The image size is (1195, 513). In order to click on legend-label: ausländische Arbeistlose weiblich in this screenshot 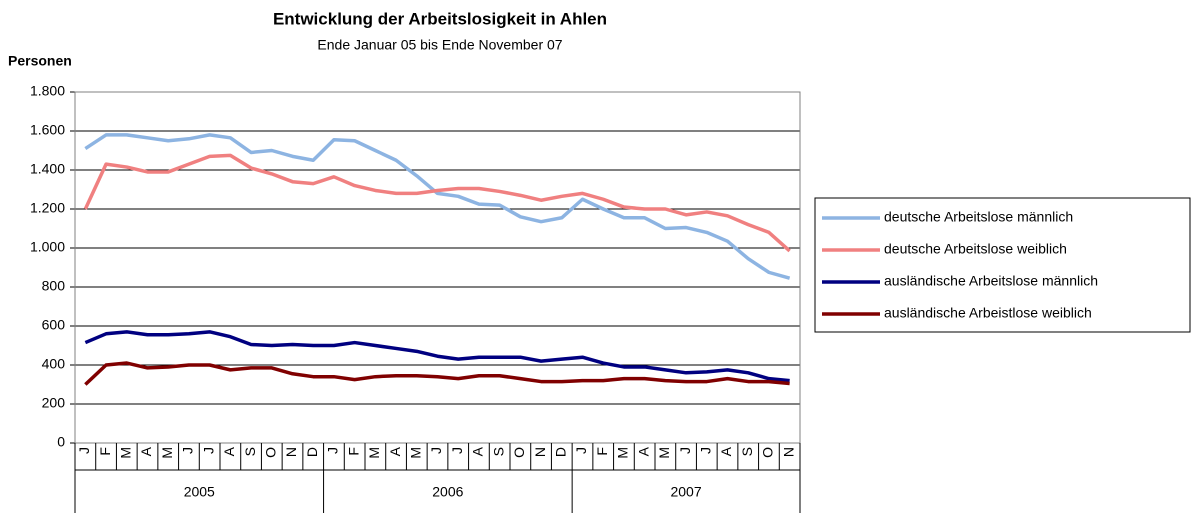, I will do `click(988, 313)`.